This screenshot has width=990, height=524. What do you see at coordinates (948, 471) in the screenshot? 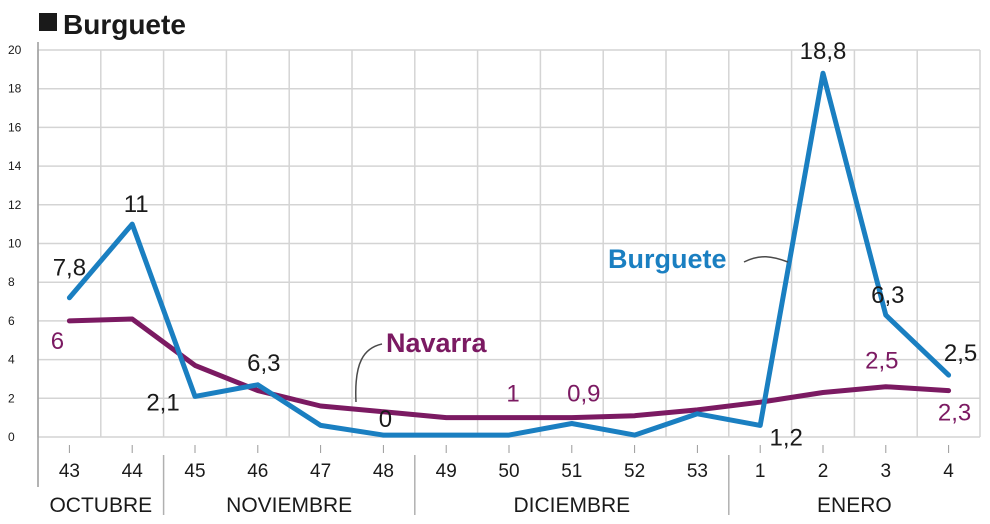
I see `x-tick-label: 4` at bounding box center [948, 471].